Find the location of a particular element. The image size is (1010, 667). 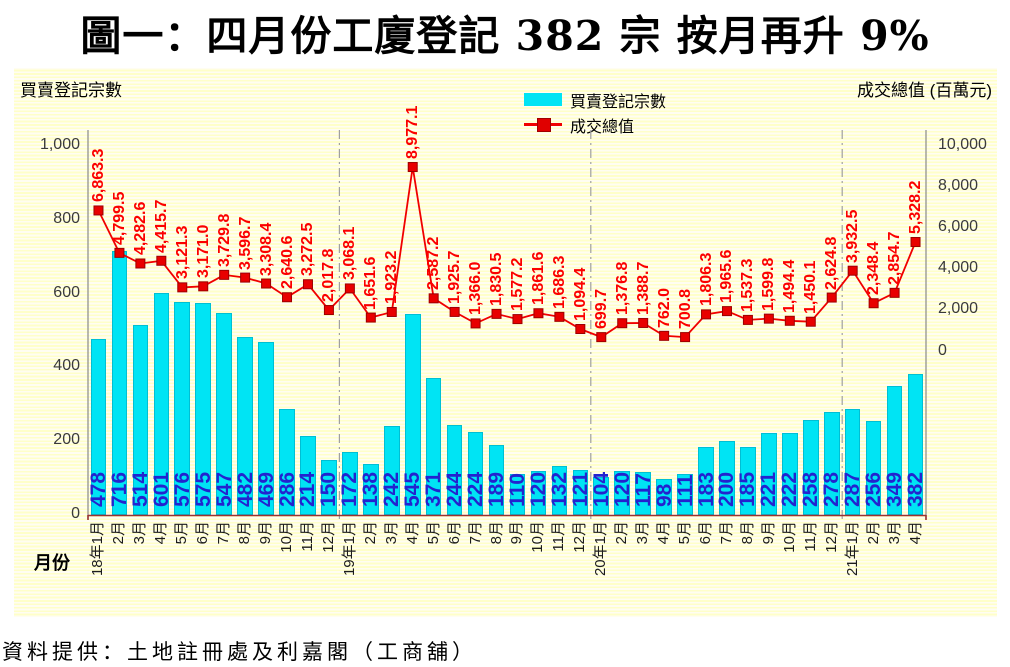

line-swatch-icon is located at coordinates (543, 125).